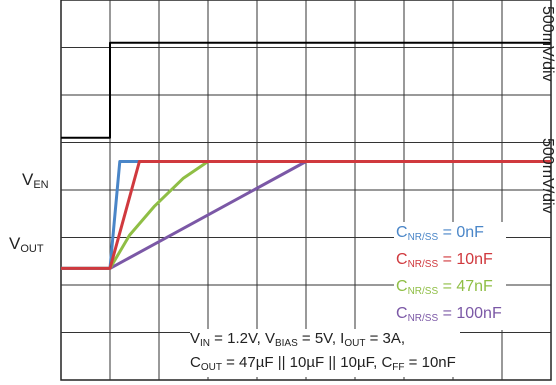  Describe the element at coordinates (298, 339) in the screenshot. I see `conditions-line-1: VIN = 1.2V, VBIAS = 5V, IOUT = 3A,` at that location.